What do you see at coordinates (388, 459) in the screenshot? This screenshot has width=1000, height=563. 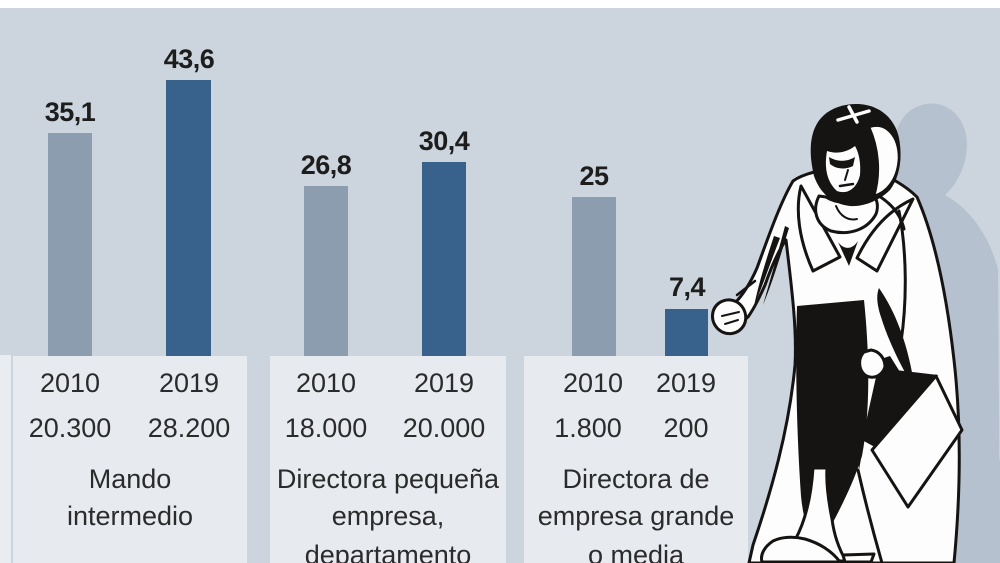 I see `label-panel-pequena` at bounding box center [388, 459].